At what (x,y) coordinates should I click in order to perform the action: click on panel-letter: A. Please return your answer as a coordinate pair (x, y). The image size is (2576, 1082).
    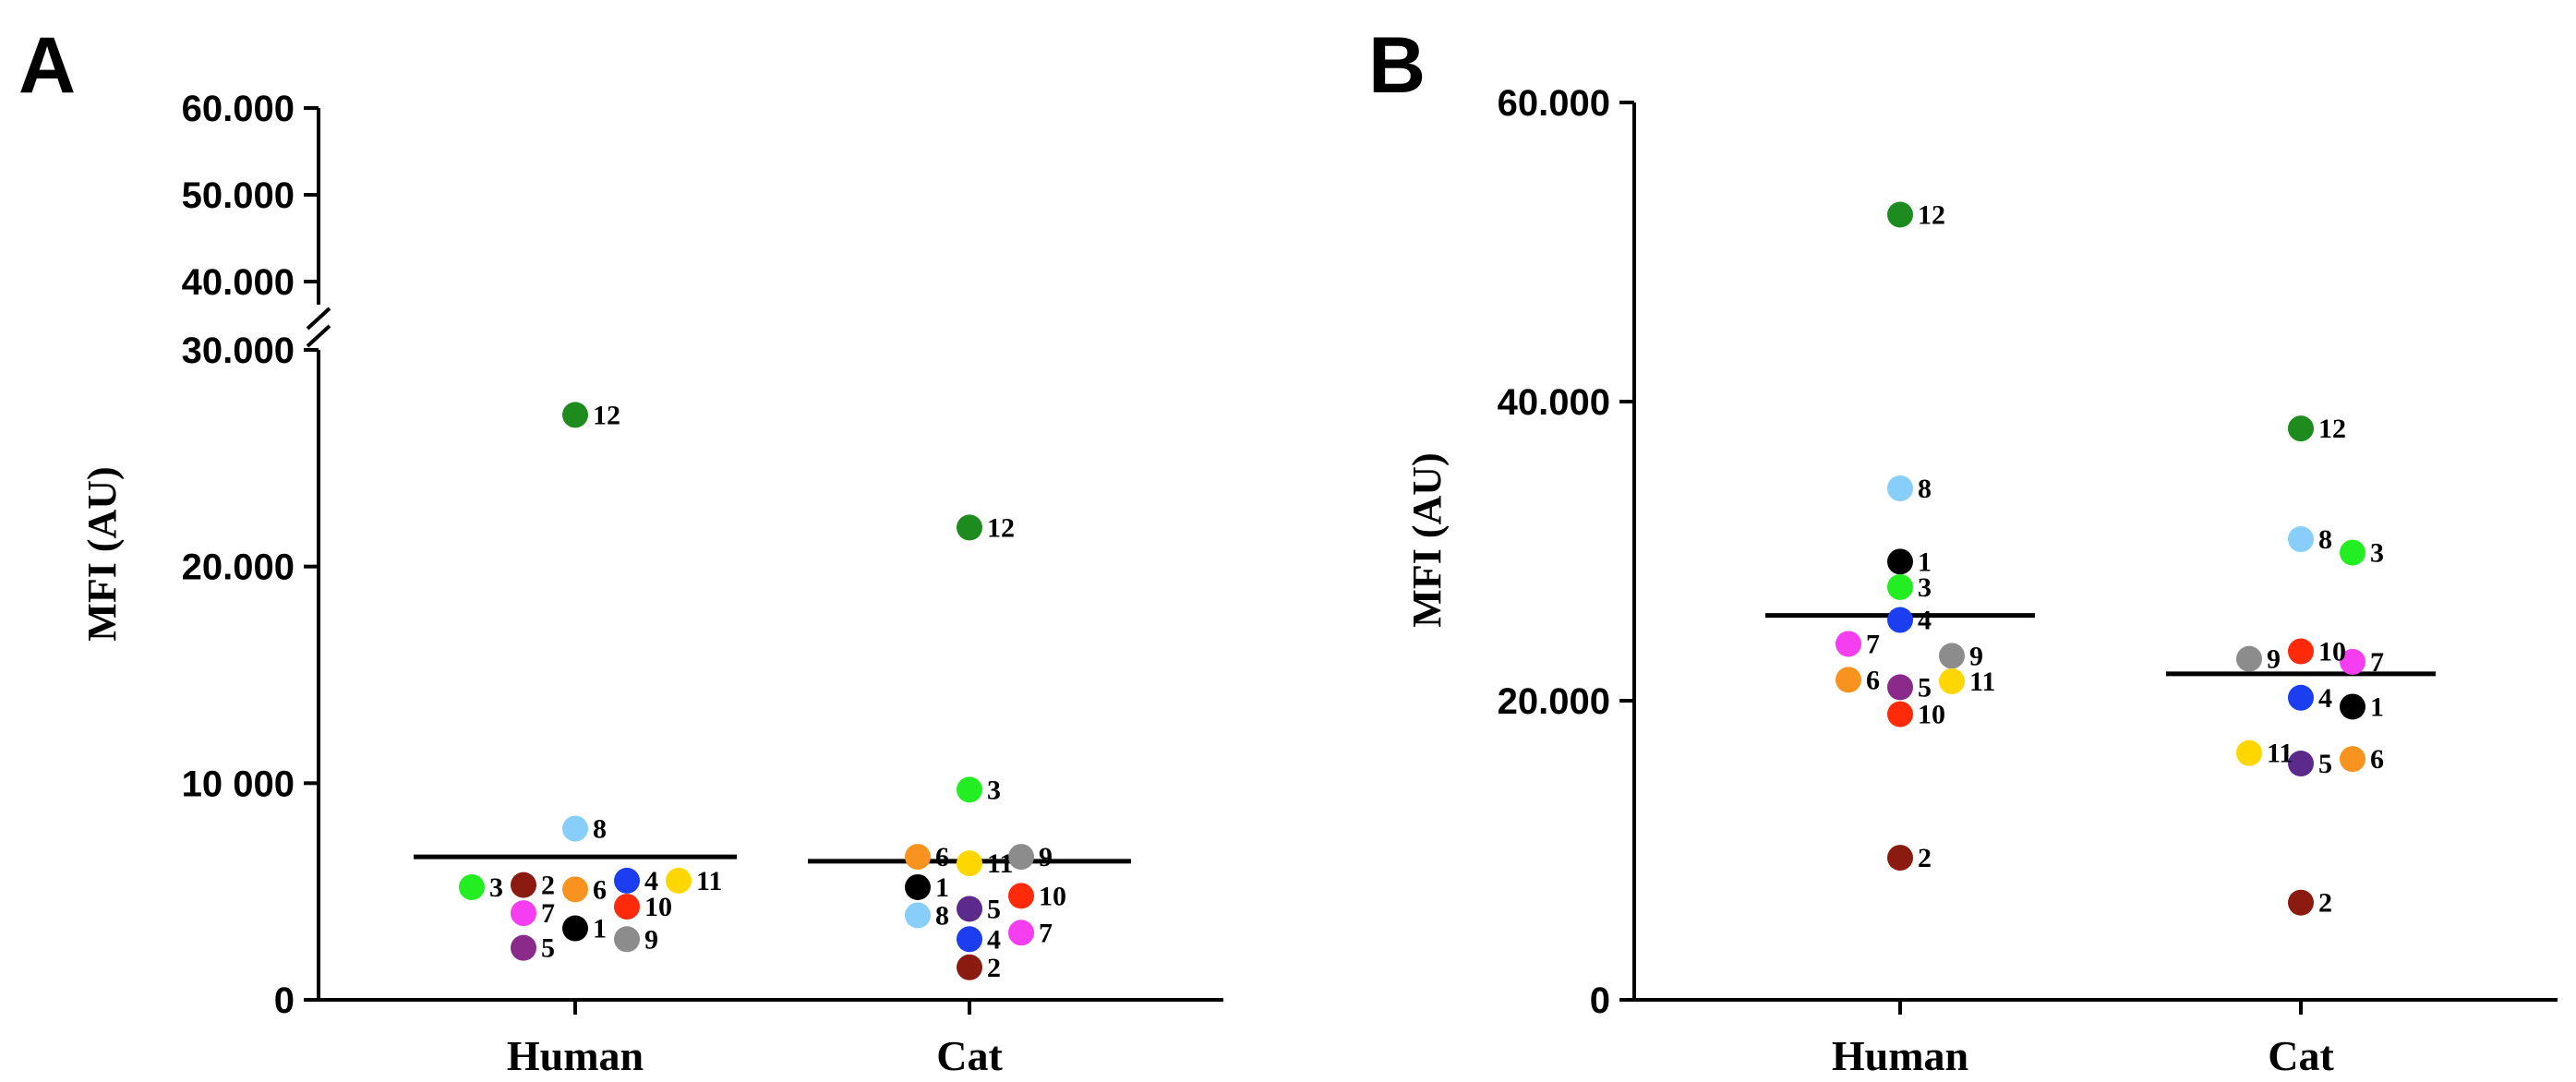
    Looking at the image, I should click on (47, 65).